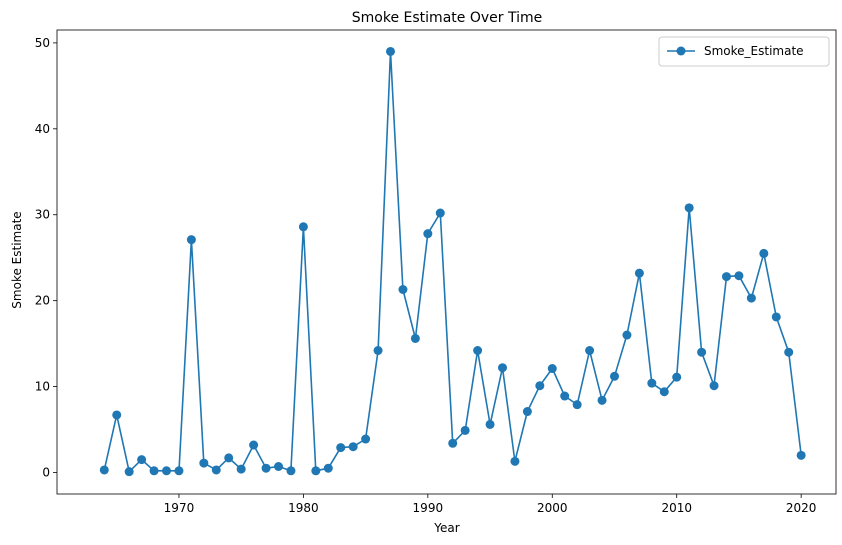 This screenshot has width=842, height=545. I want to click on y-tick-label: 10, so click(42, 387).